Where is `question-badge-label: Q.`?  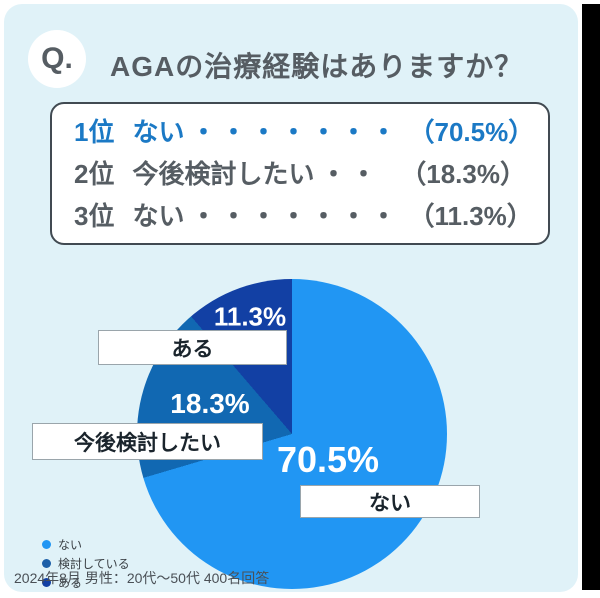
question-badge-label: Q. is located at coordinates (57, 58).